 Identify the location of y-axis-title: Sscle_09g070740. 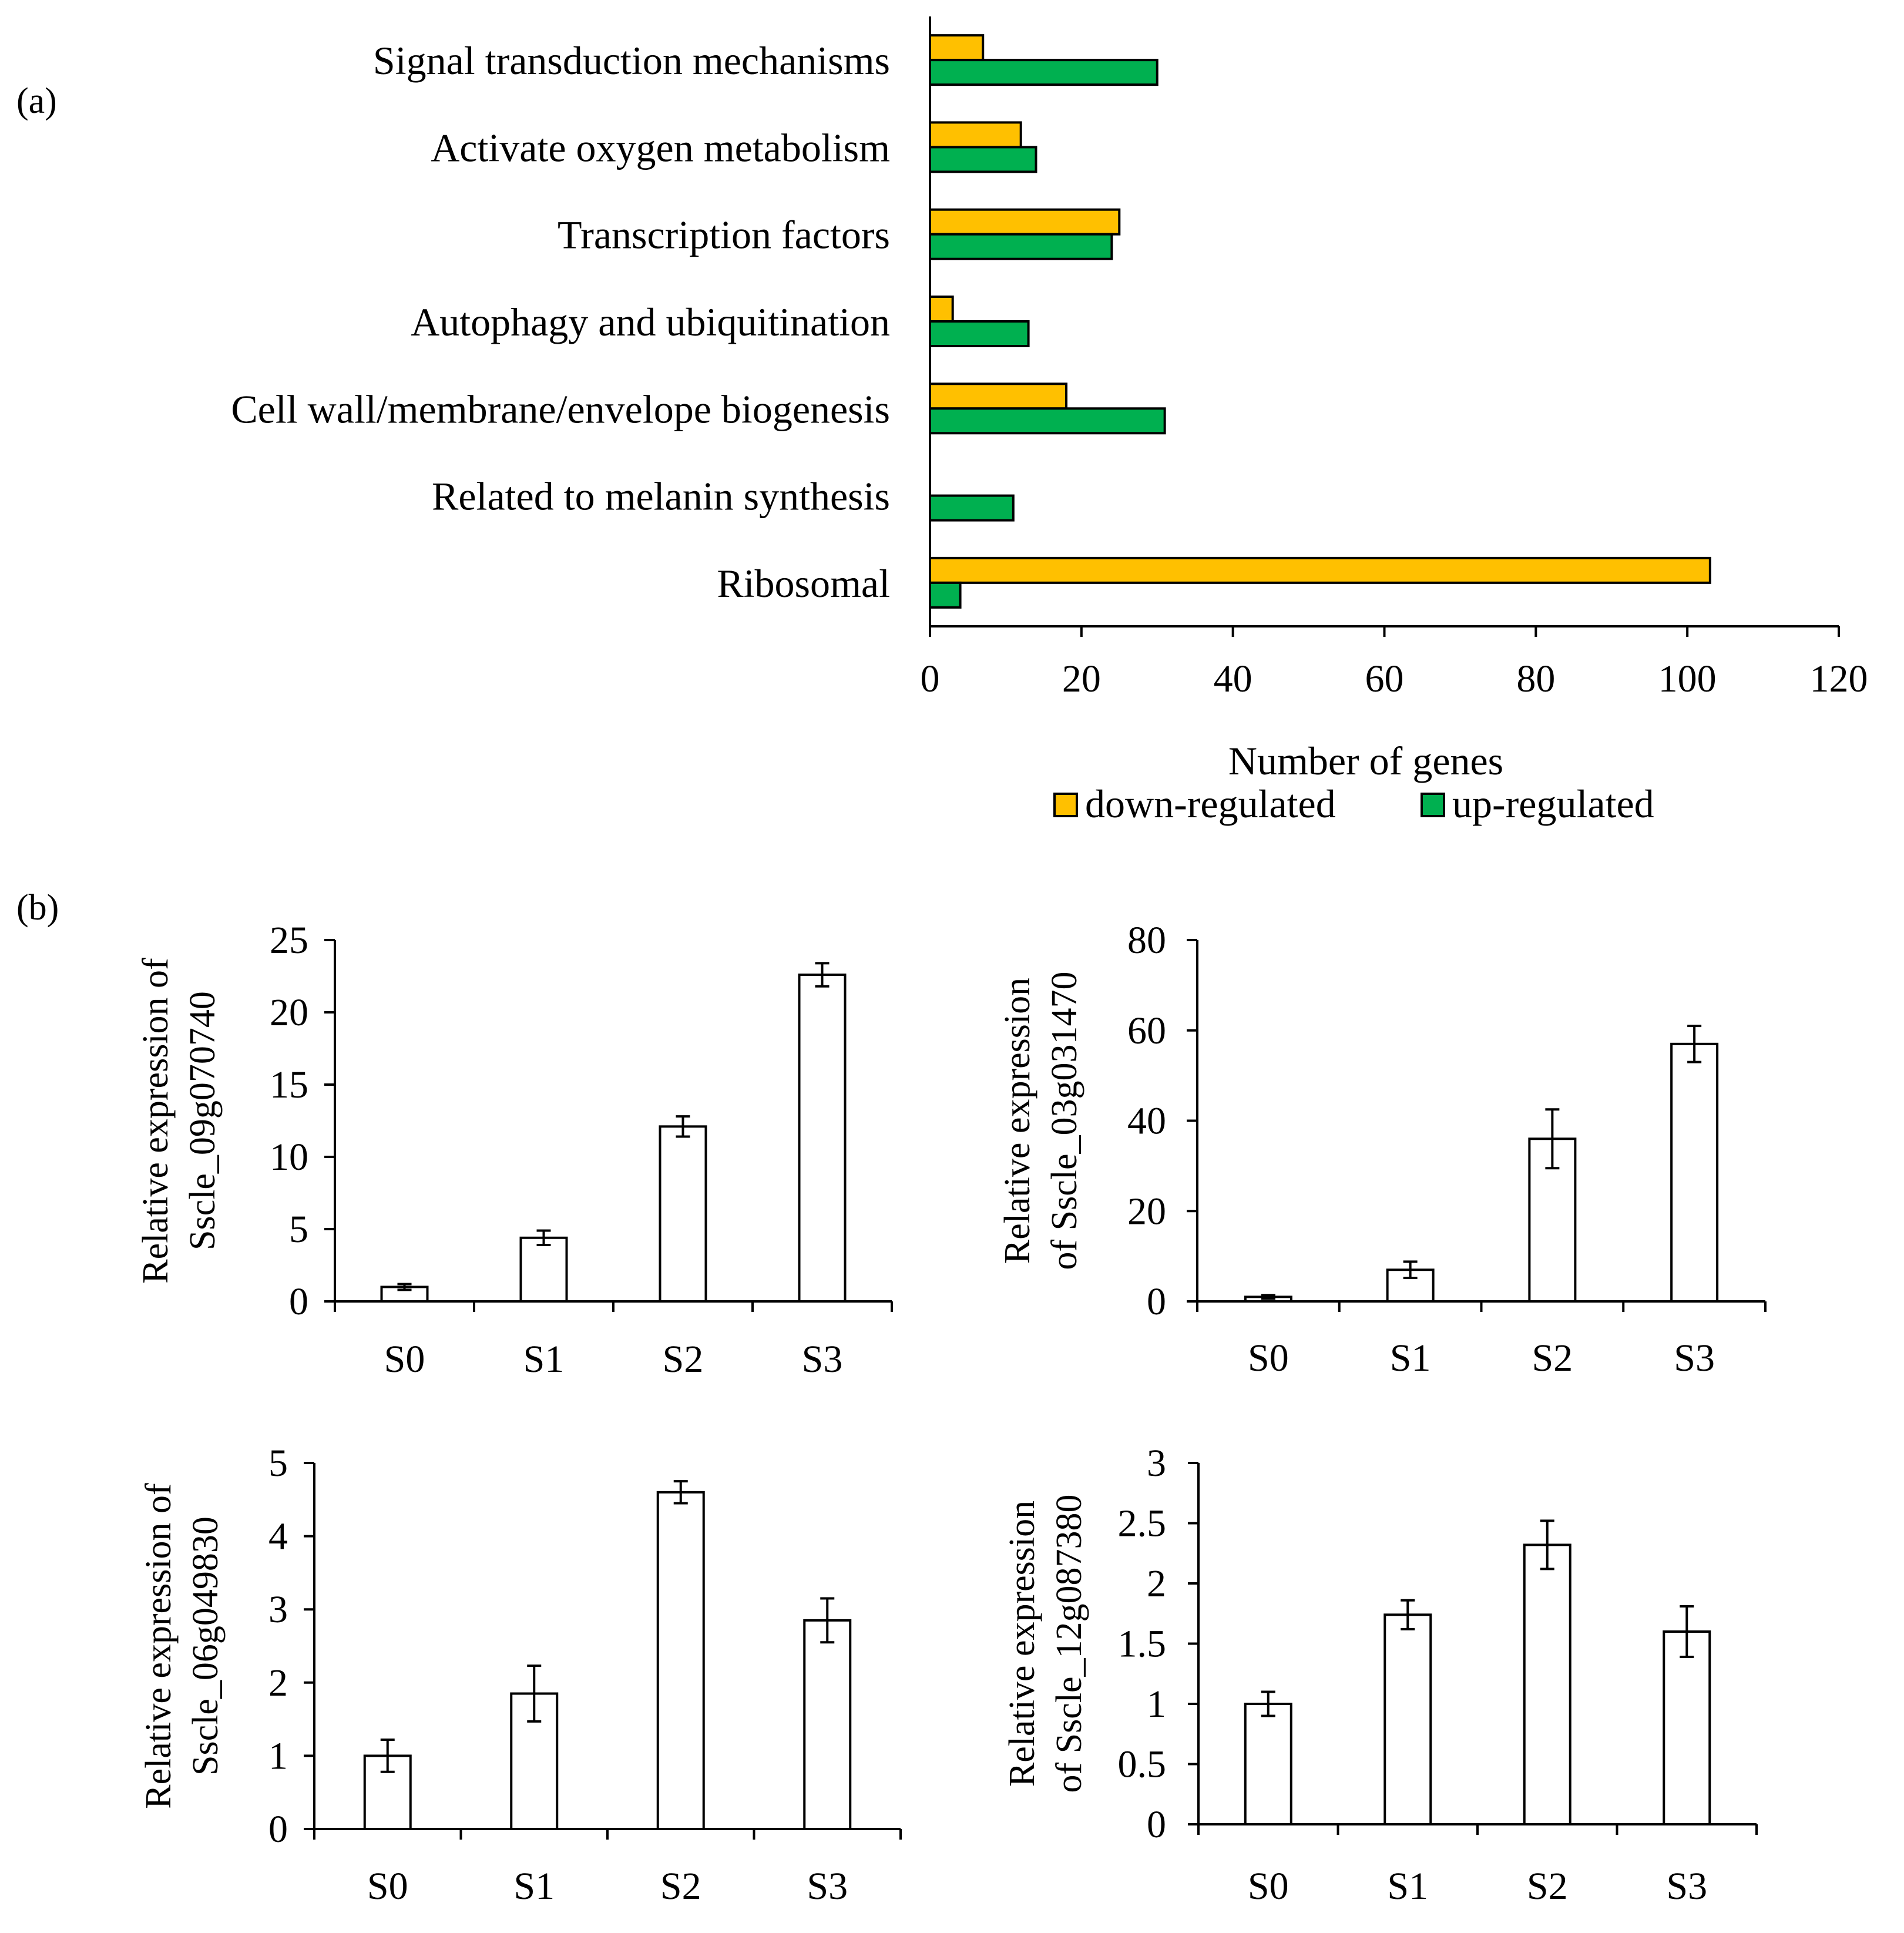
(203, 1120).